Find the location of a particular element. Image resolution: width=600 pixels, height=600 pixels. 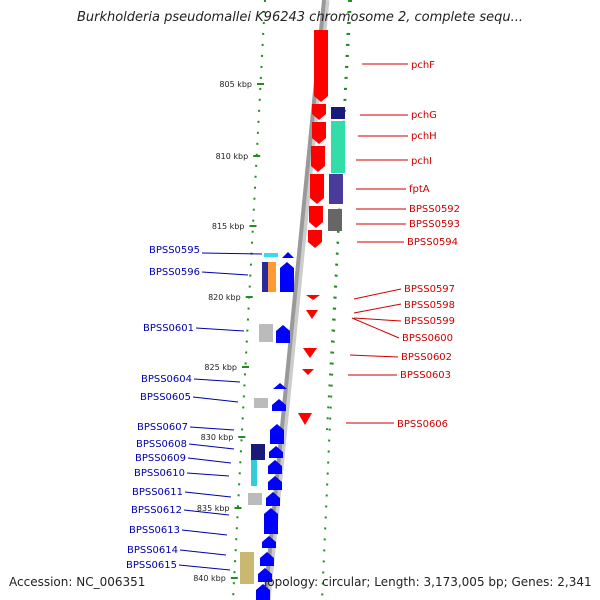

gene-label-pchg: pchG is located at coordinates (424, 115).